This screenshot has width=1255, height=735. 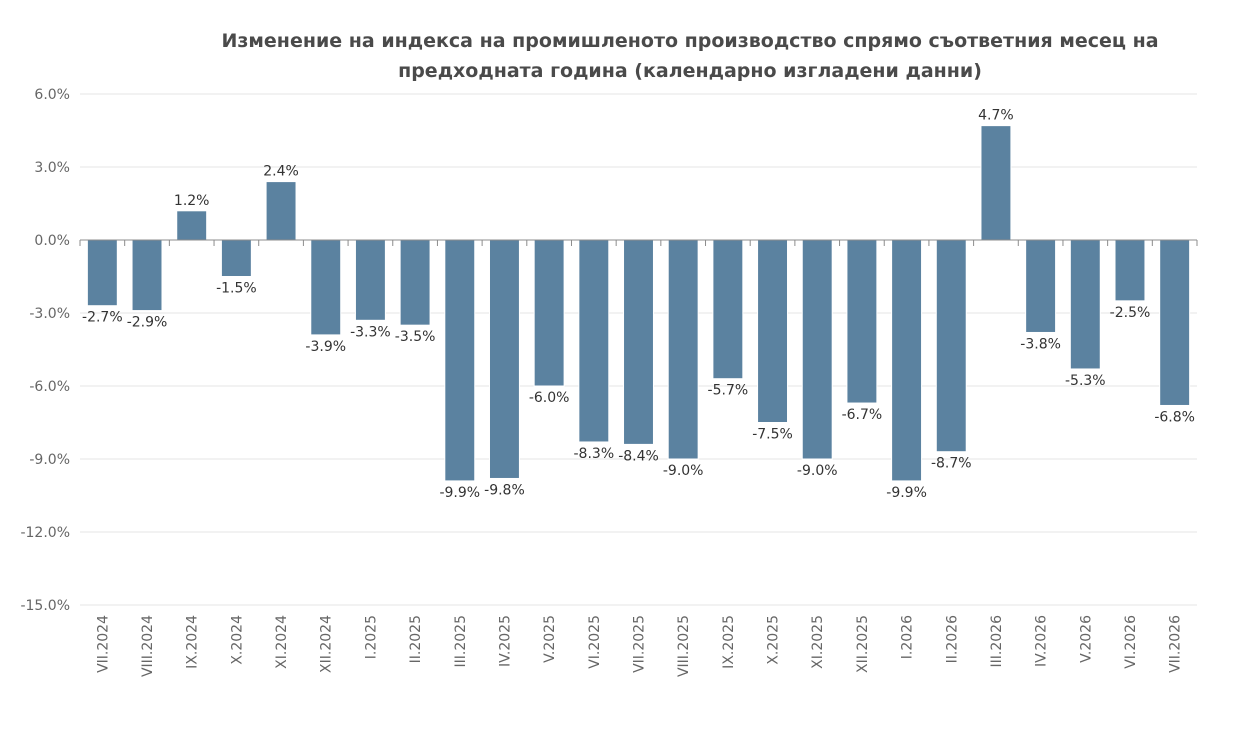 What do you see at coordinates (729, 642) in the screenshot?
I see `x-tick-label: IX.2025` at bounding box center [729, 642].